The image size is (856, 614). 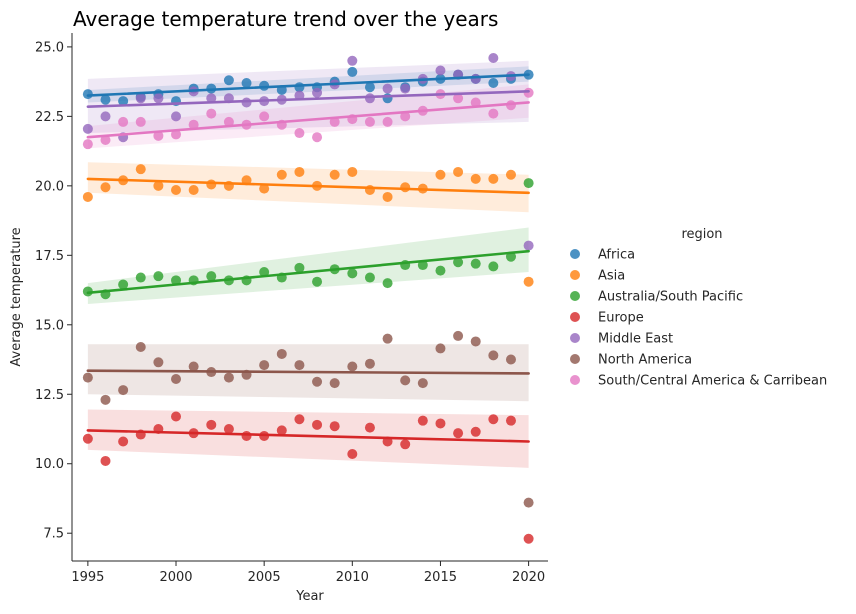 What do you see at coordinates (575, 338) in the screenshot?
I see `legend-marker-middle-east` at bounding box center [575, 338].